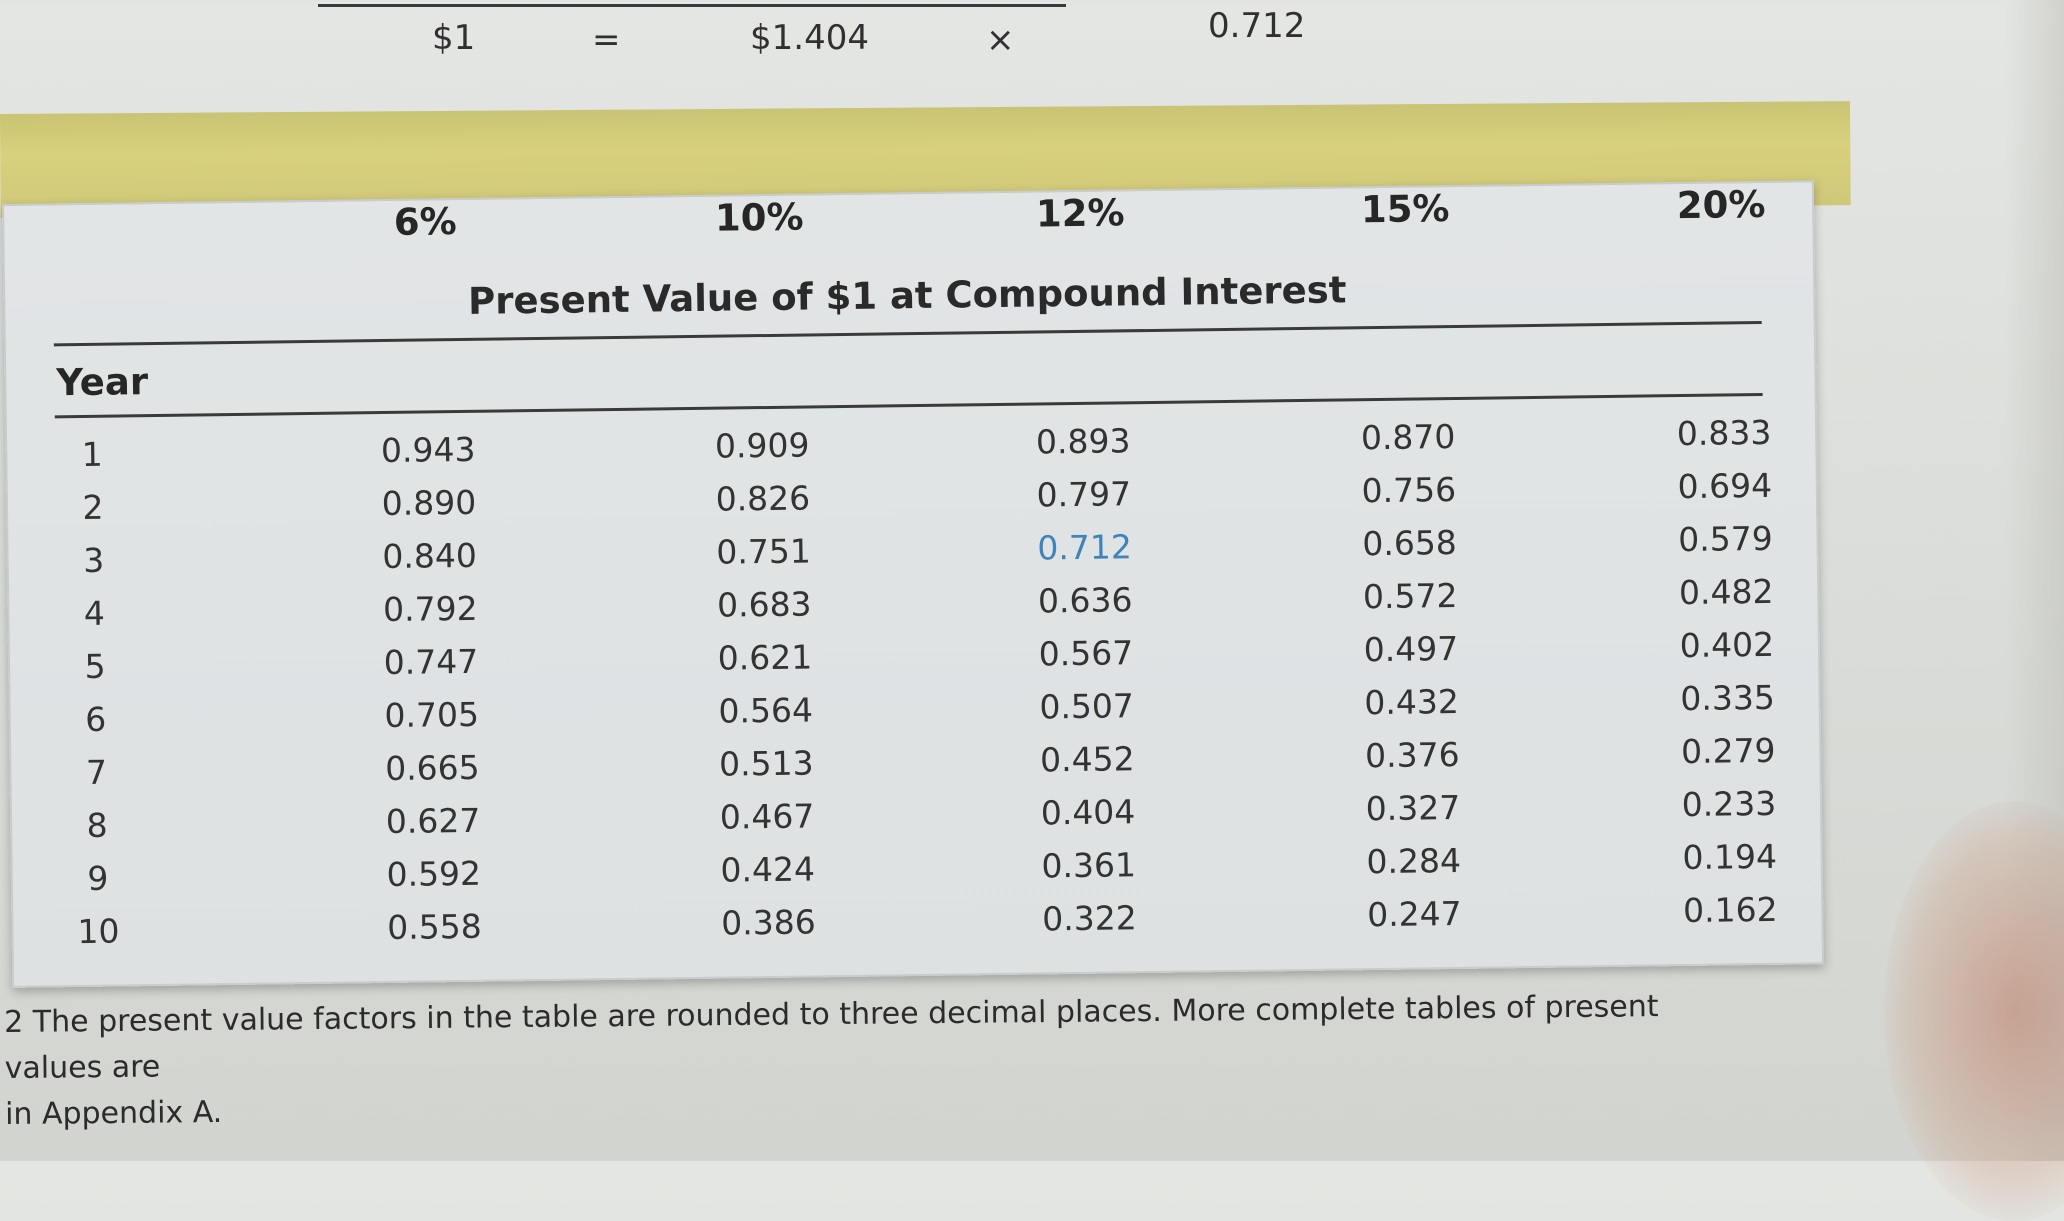 Image resolution: width=2064 pixels, height=1221 pixels. What do you see at coordinates (434, 874) in the screenshot?
I see `value-cell: 0.592` at bounding box center [434, 874].